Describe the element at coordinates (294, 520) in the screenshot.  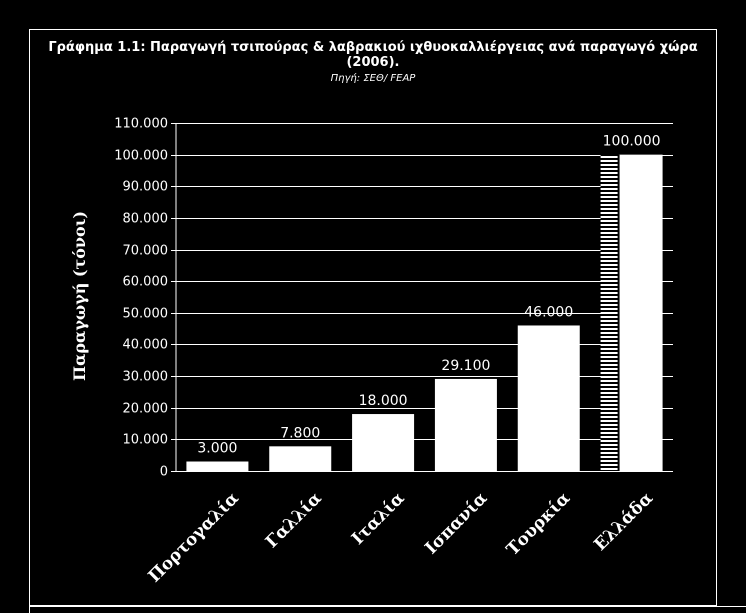
I see `x-category-label: Γαλλία` at that location.